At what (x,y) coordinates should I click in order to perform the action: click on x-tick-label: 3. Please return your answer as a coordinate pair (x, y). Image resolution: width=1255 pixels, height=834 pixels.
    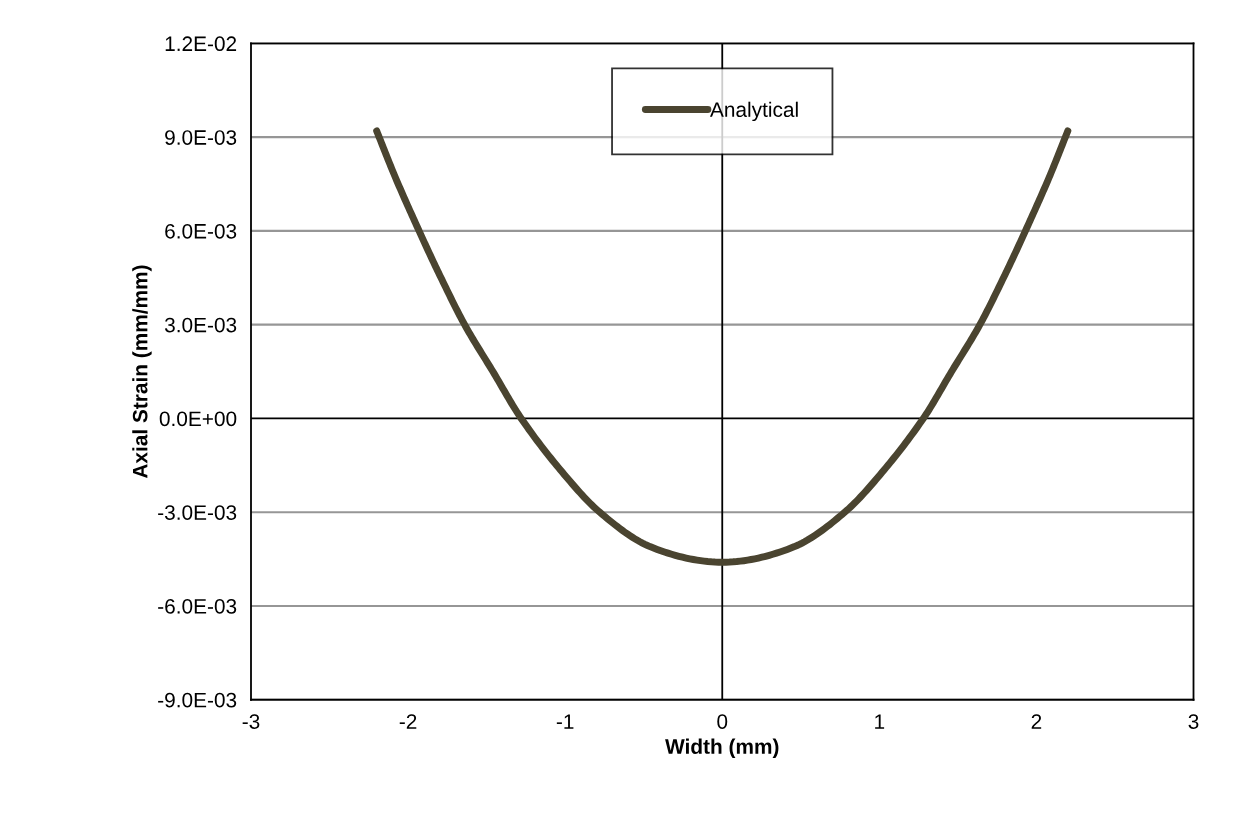
    Looking at the image, I should click on (1193, 721).